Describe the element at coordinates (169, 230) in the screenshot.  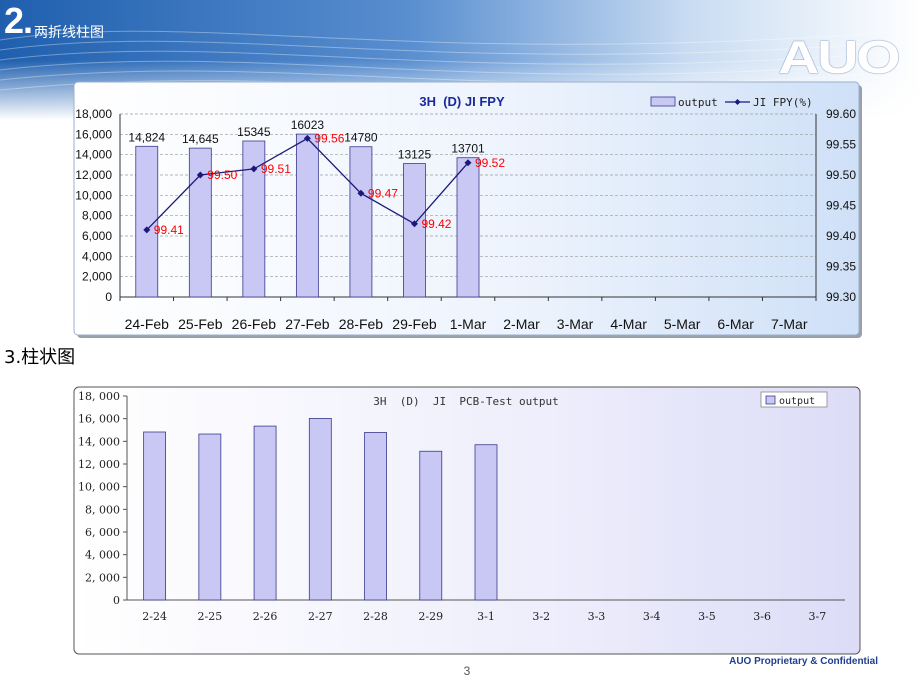
I see `chart1-fpy-label: 99.41` at that location.